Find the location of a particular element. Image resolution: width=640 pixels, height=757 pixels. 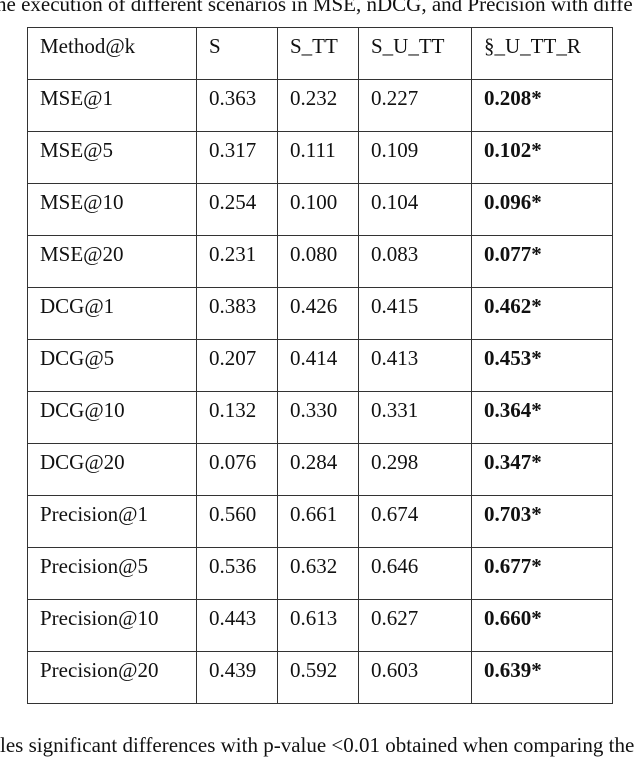

header-s: S is located at coordinates (237, 53).